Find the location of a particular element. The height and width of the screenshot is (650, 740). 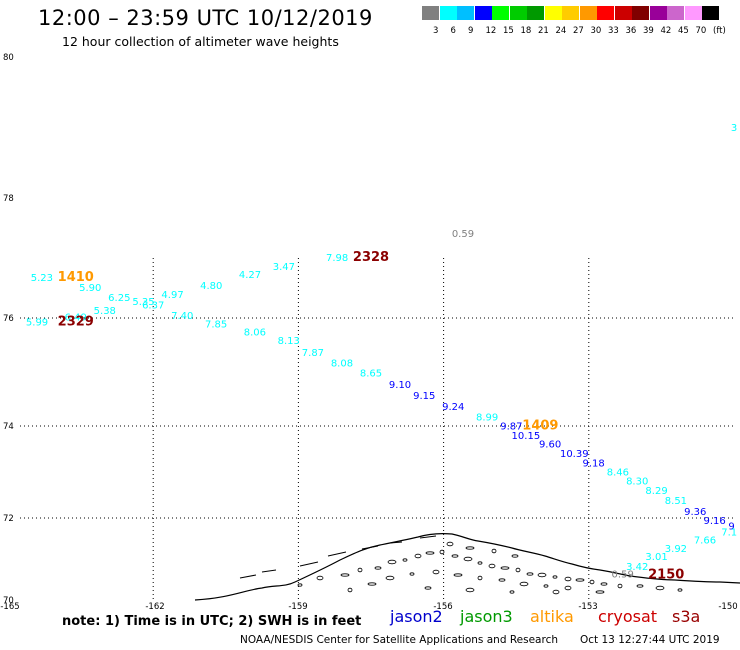

alaska-coastline is located at coordinates (467, 567).